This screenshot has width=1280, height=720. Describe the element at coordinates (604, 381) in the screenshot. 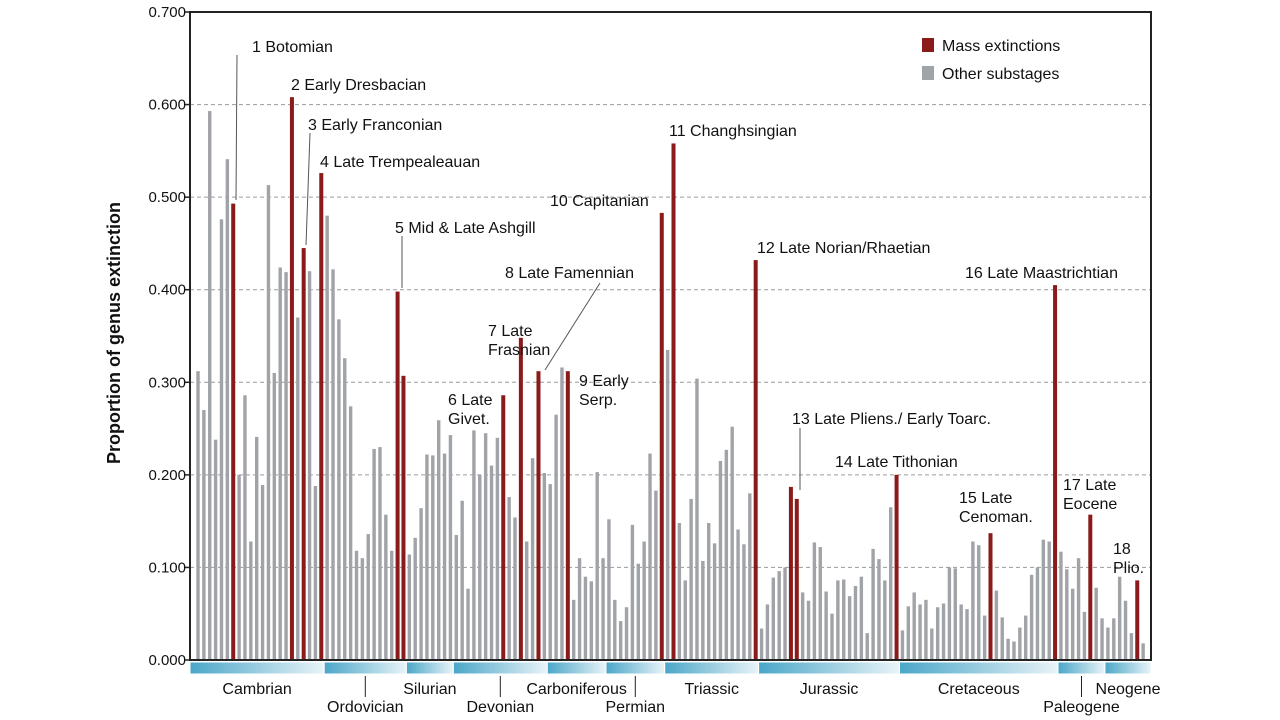

I see `annotation-label: 9 Early` at that location.